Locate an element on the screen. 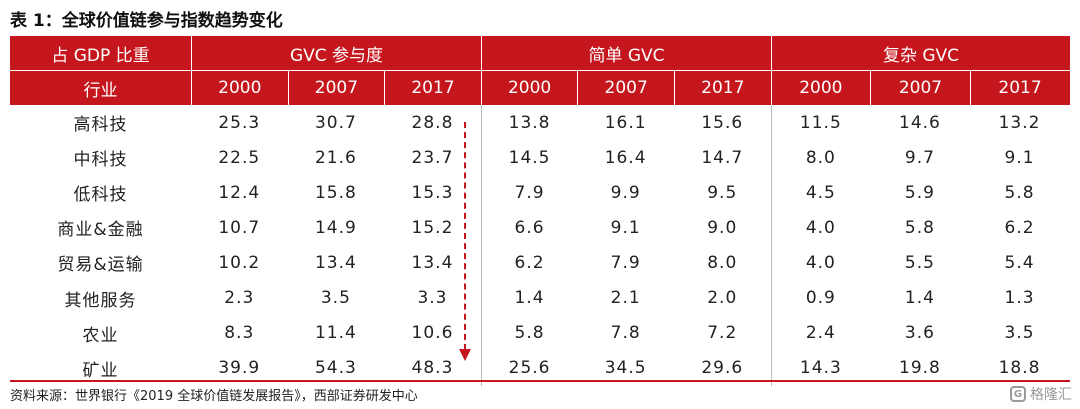 This screenshot has width=1080, height=409. table-cell: 5.9 is located at coordinates (919, 192).